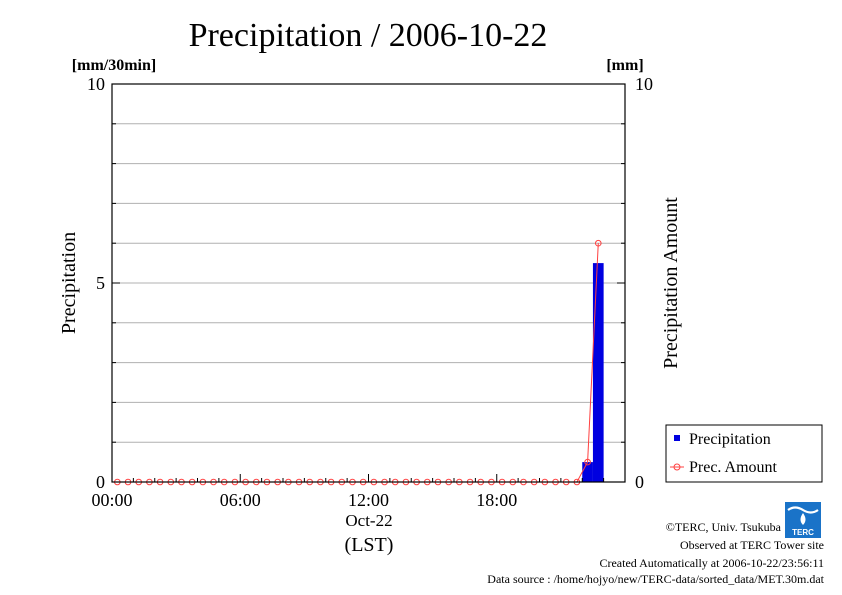 The width and height of the screenshot is (842, 595). I want to click on copyright-text: ©TERC, Univ. Tsukuba, so click(723, 527).